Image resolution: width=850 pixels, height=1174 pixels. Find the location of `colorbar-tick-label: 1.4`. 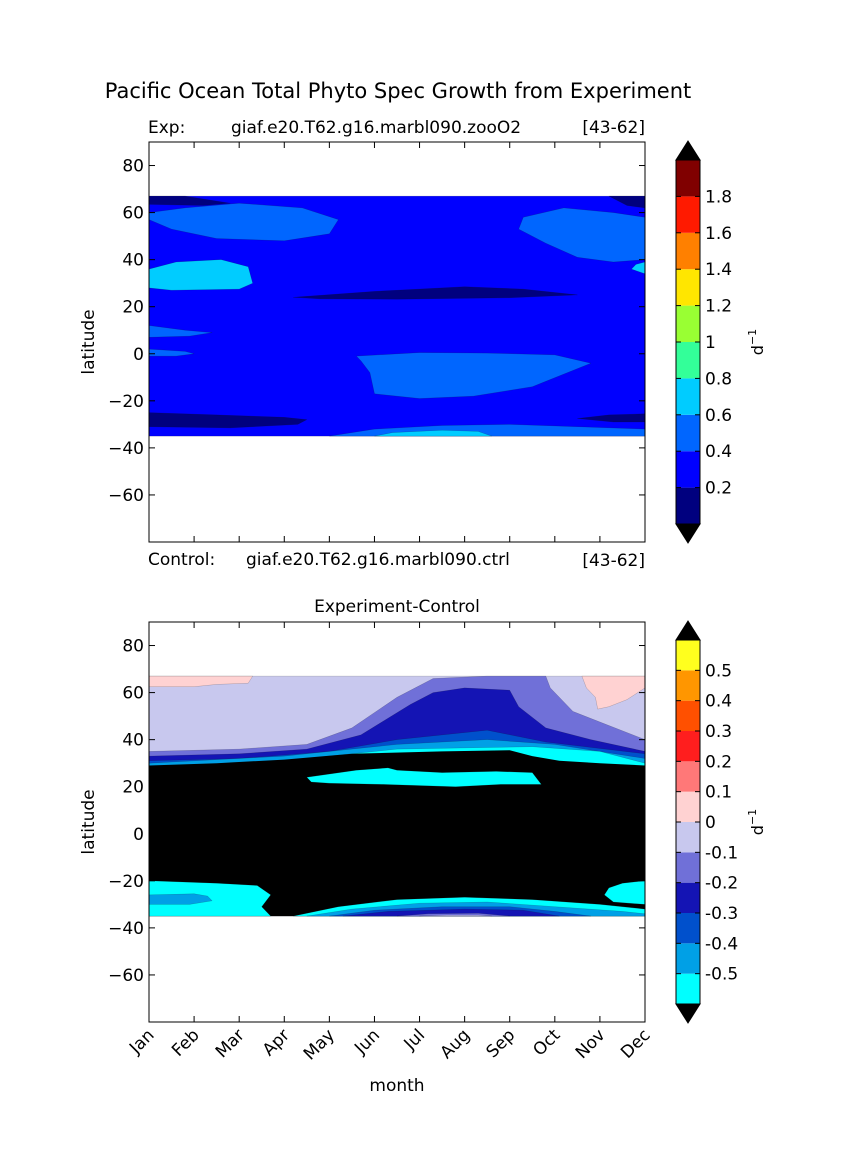

colorbar-tick-label: 1.4 is located at coordinates (718, 270).